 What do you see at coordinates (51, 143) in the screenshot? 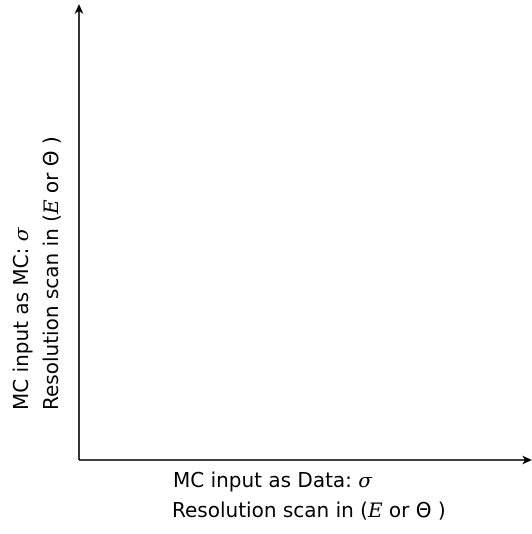
I see `y-axis-scan-suffix: )` at bounding box center [51, 143].